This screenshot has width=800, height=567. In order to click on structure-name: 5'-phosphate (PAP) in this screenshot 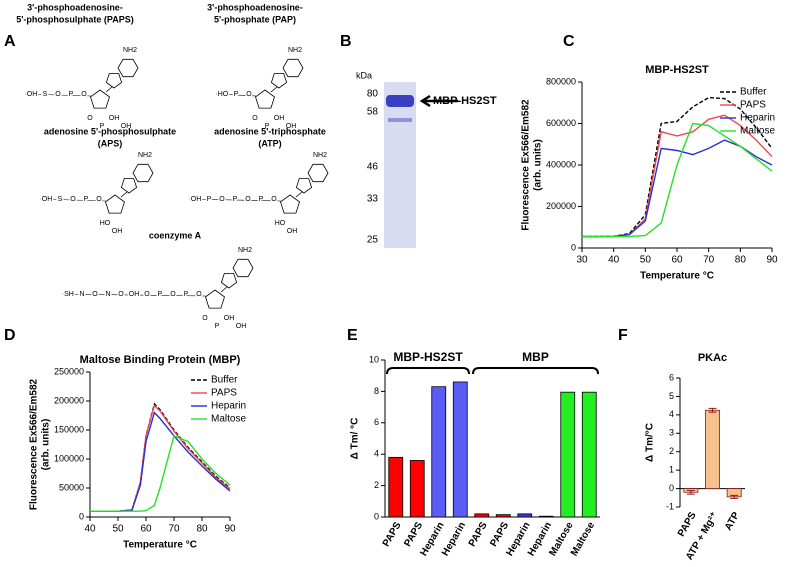, I will do `click(255, 19)`.